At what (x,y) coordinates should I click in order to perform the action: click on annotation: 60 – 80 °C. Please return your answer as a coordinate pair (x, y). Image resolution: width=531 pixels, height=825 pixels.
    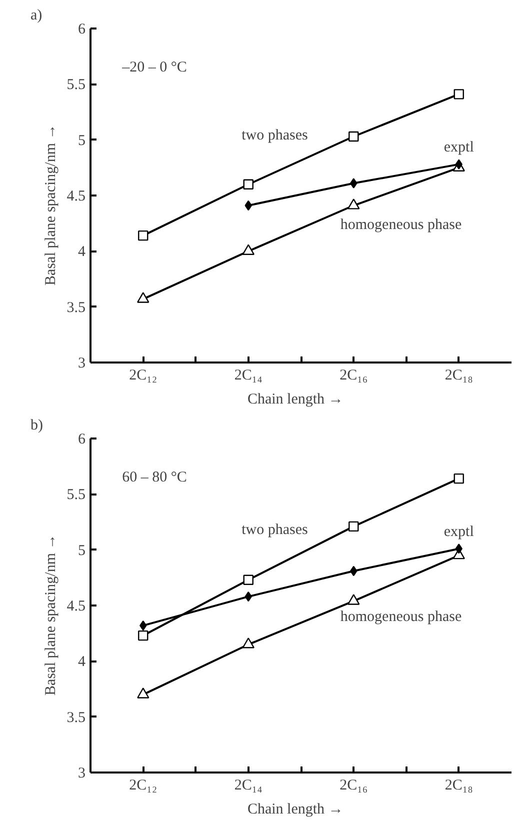
    Looking at the image, I should click on (154, 477).